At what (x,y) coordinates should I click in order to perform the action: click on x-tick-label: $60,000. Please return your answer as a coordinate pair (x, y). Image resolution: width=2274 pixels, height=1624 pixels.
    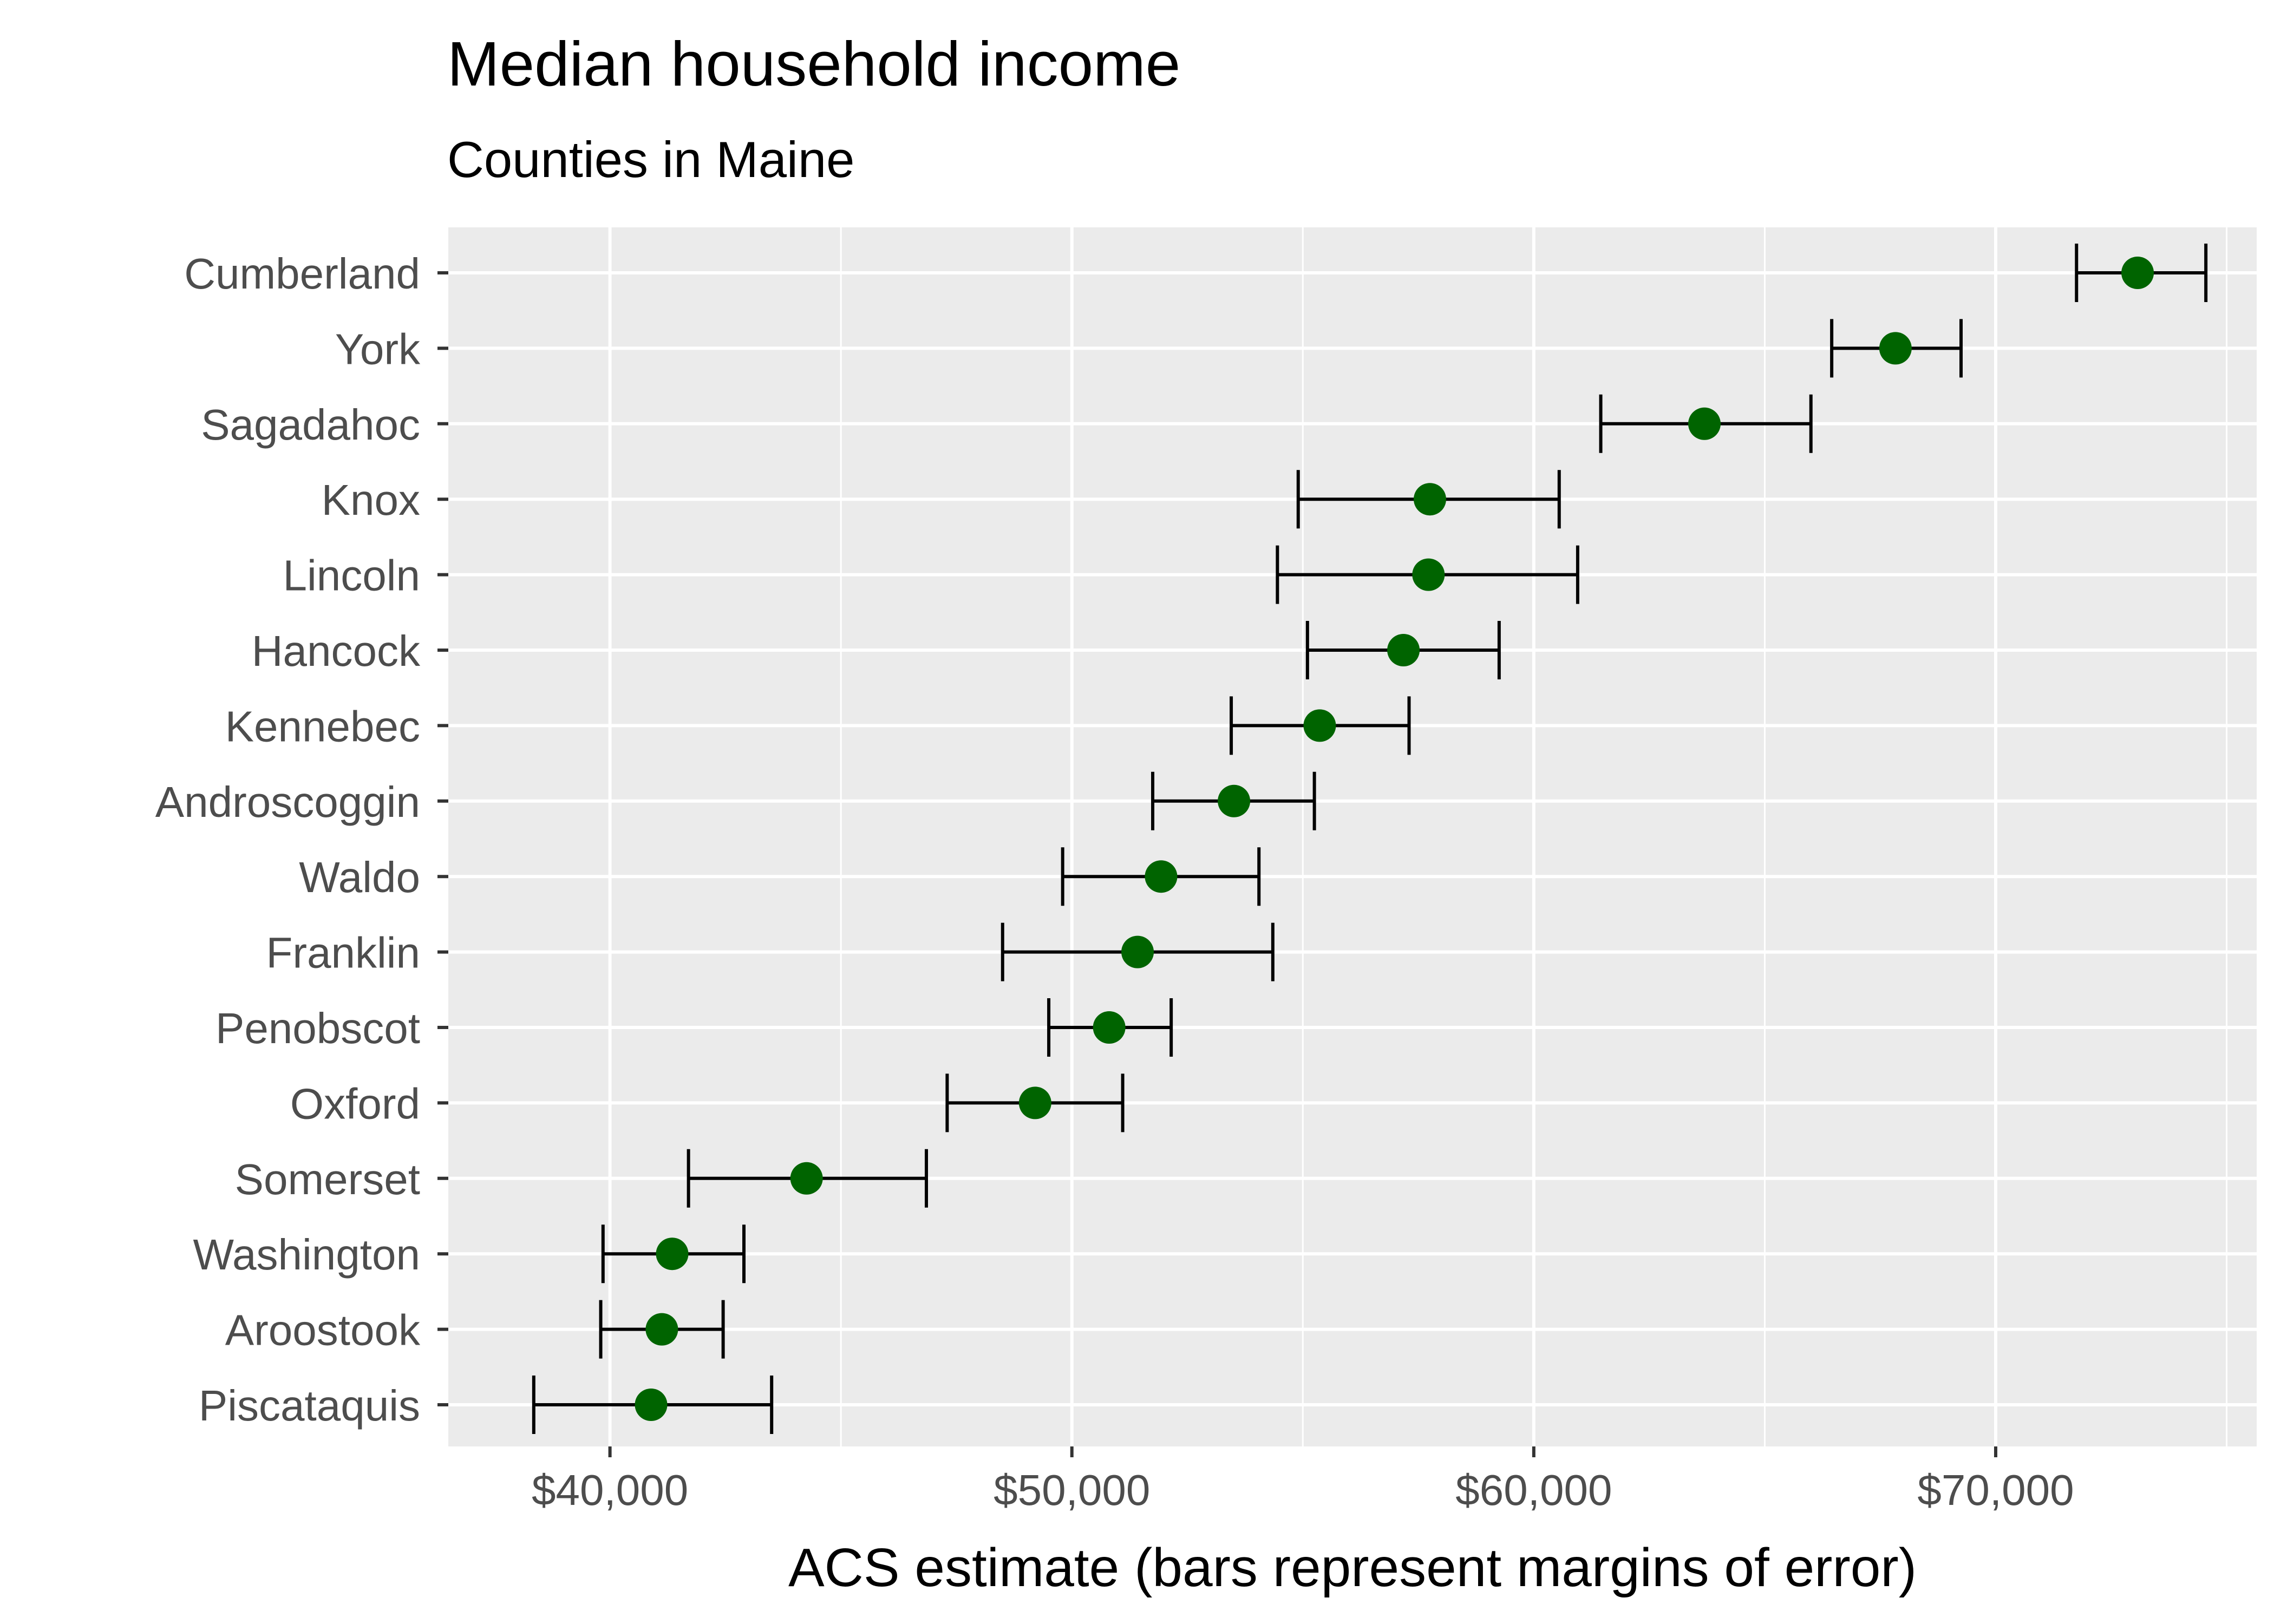
    Looking at the image, I should click on (1534, 1490).